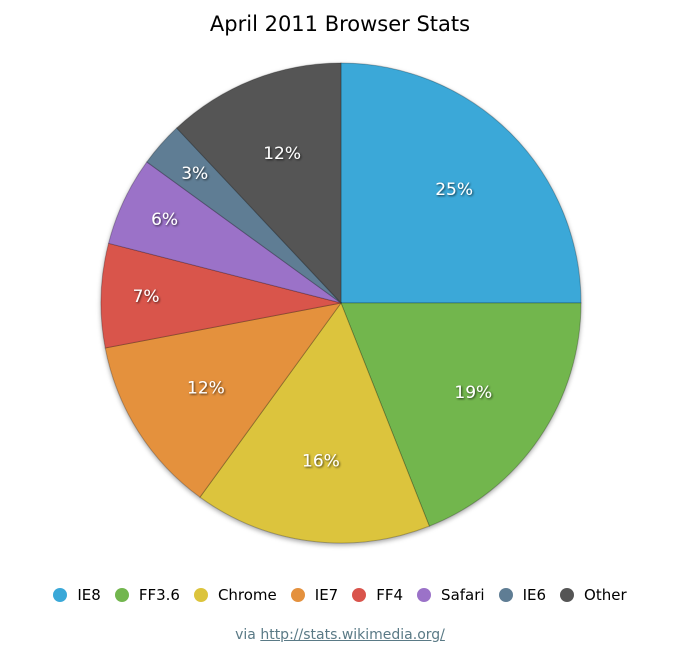 Image resolution: width=680 pixels, height=660 pixels. I want to click on slice-label-ff4: 7%, so click(146, 297).